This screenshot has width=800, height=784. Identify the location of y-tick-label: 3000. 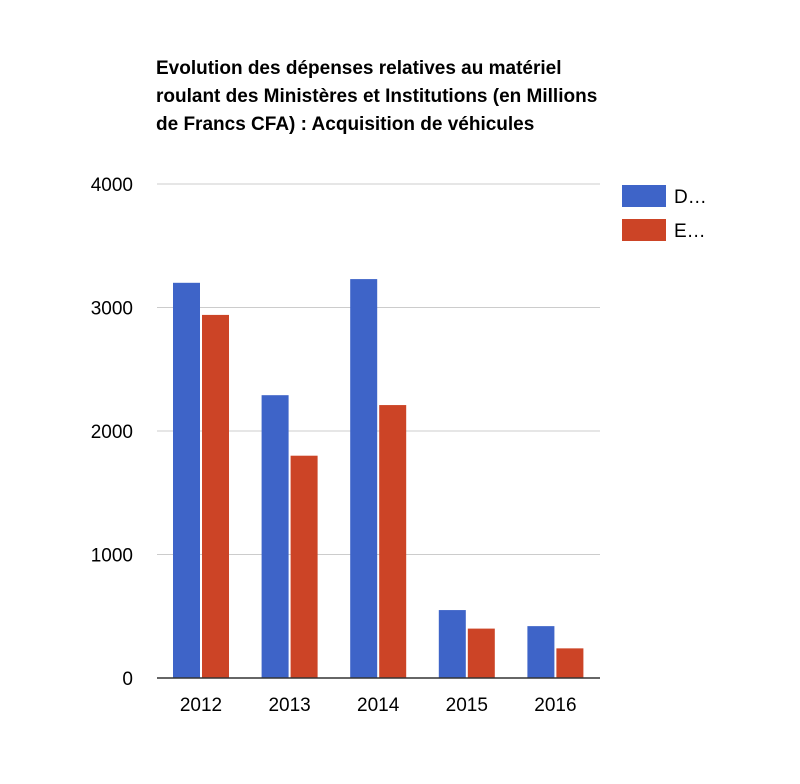
(112, 309).